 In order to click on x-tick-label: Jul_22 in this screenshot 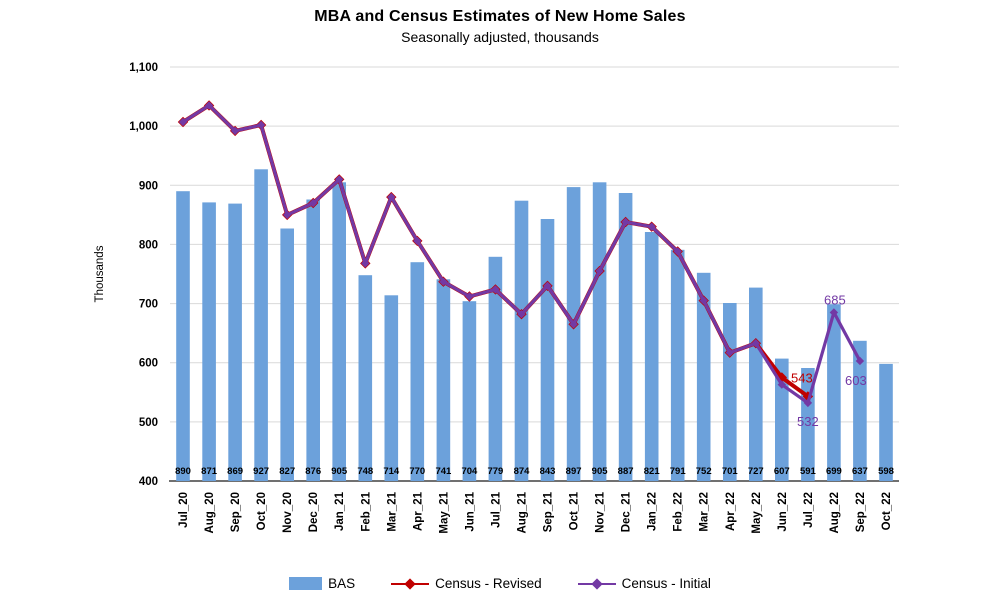, I will do `click(809, 510)`.